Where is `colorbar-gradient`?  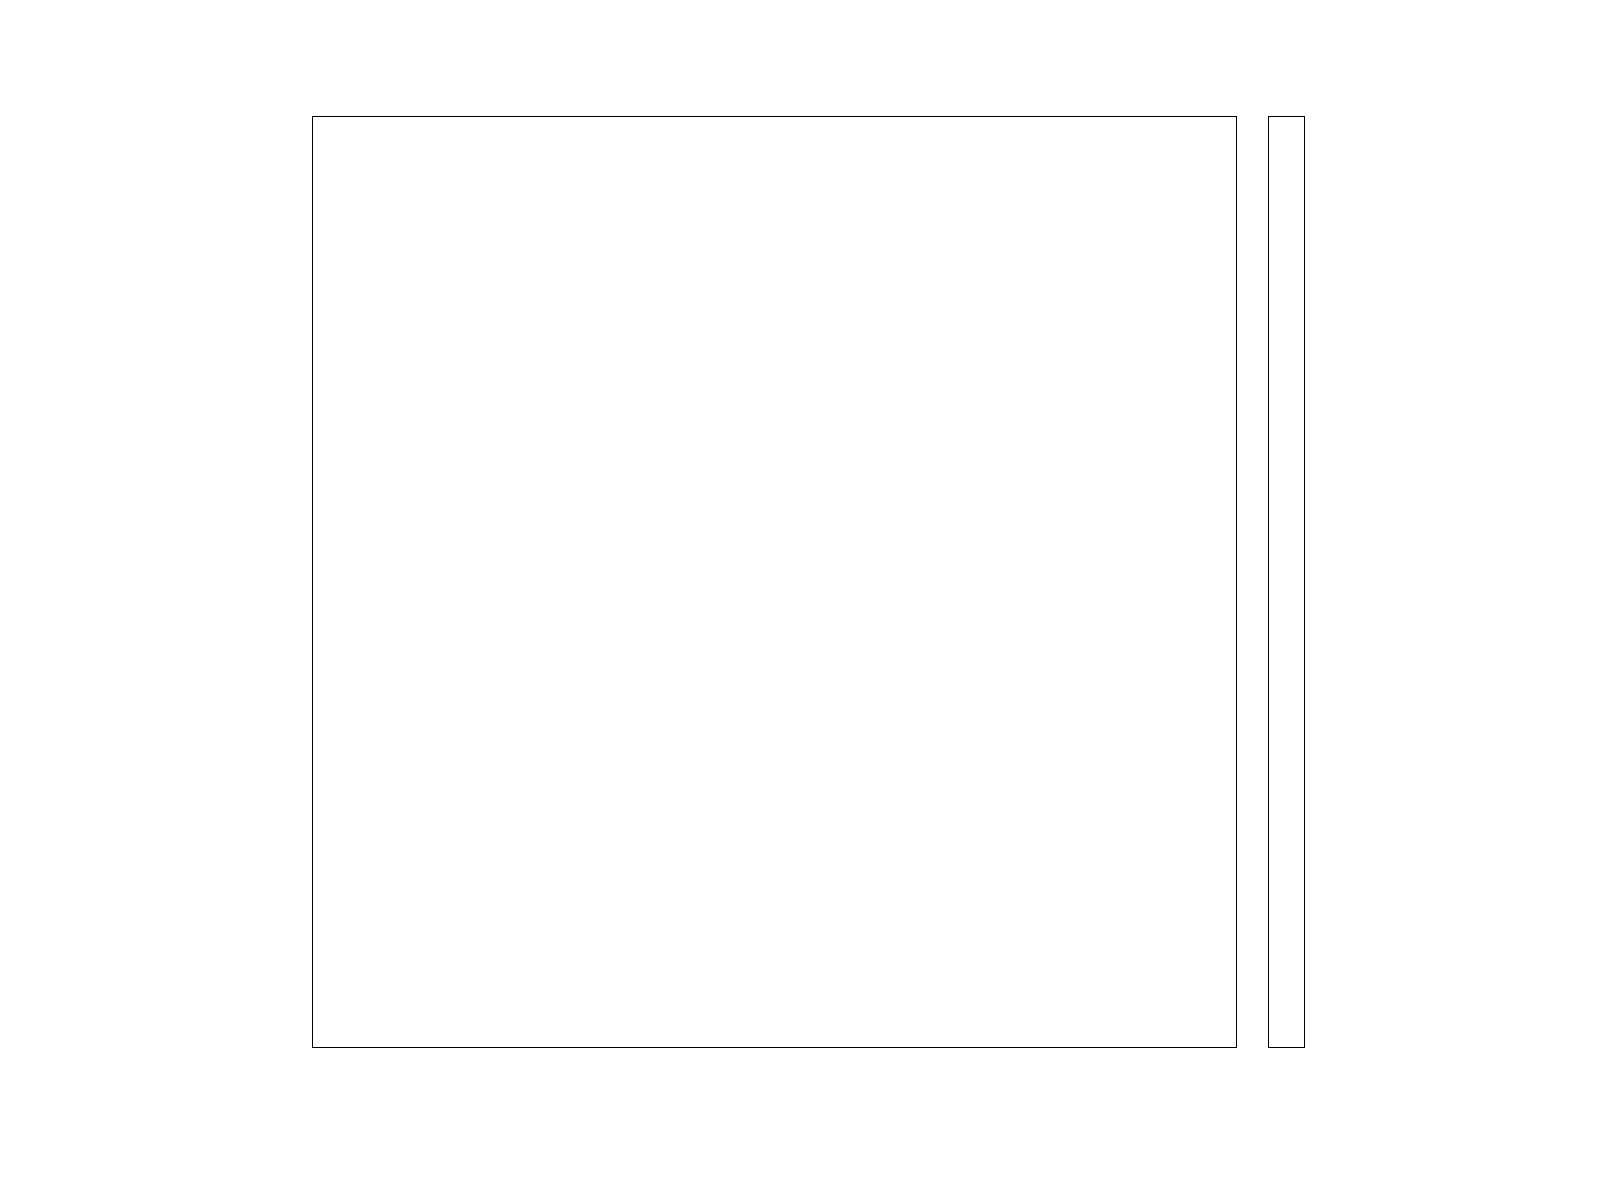 colorbar-gradient is located at coordinates (1286, 582).